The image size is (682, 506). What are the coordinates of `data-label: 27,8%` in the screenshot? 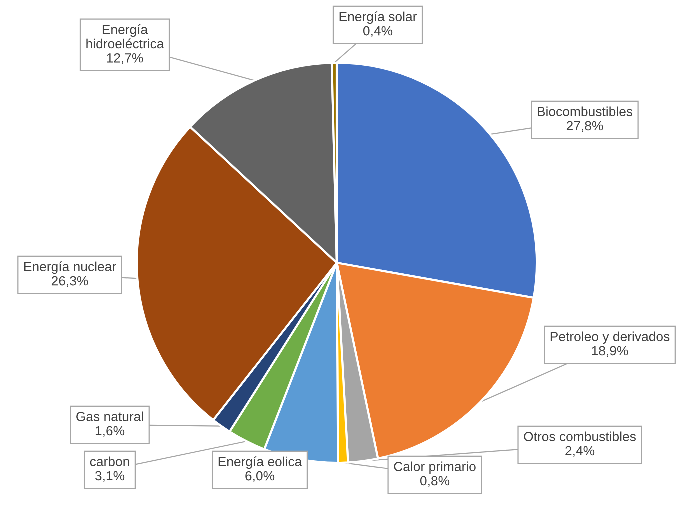 It's located at (585, 126).